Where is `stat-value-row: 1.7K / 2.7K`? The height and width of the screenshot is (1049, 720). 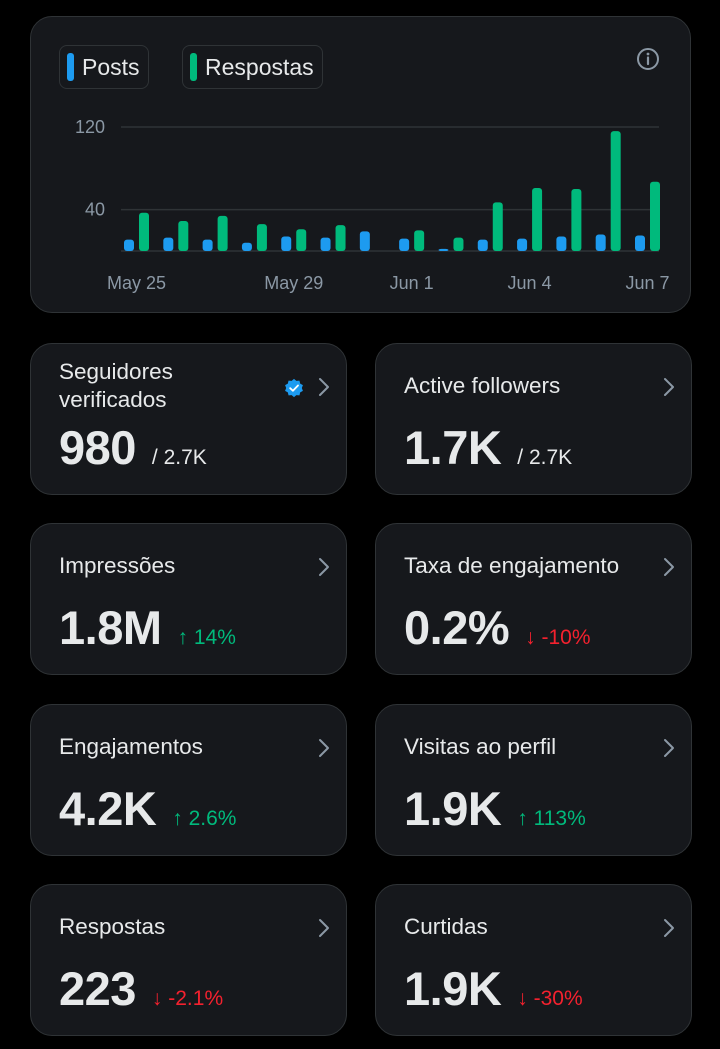 stat-value-row: 1.7K / 2.7K is located at coordinates (488, 447).